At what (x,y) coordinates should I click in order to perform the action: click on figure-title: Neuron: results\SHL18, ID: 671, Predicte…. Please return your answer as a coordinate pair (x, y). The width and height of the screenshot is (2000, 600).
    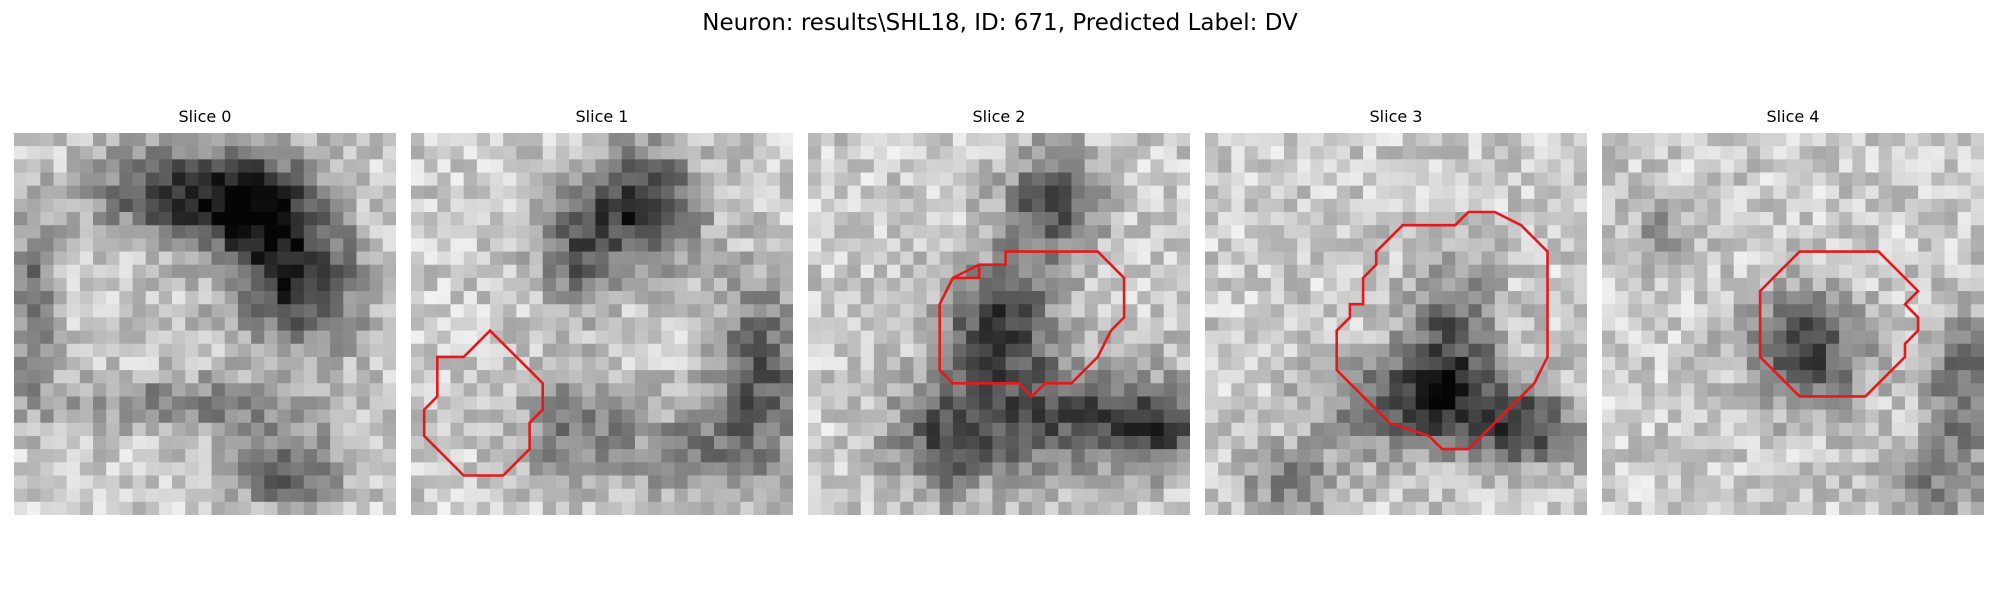
    Looking at the image, I should click on (1000, 23).